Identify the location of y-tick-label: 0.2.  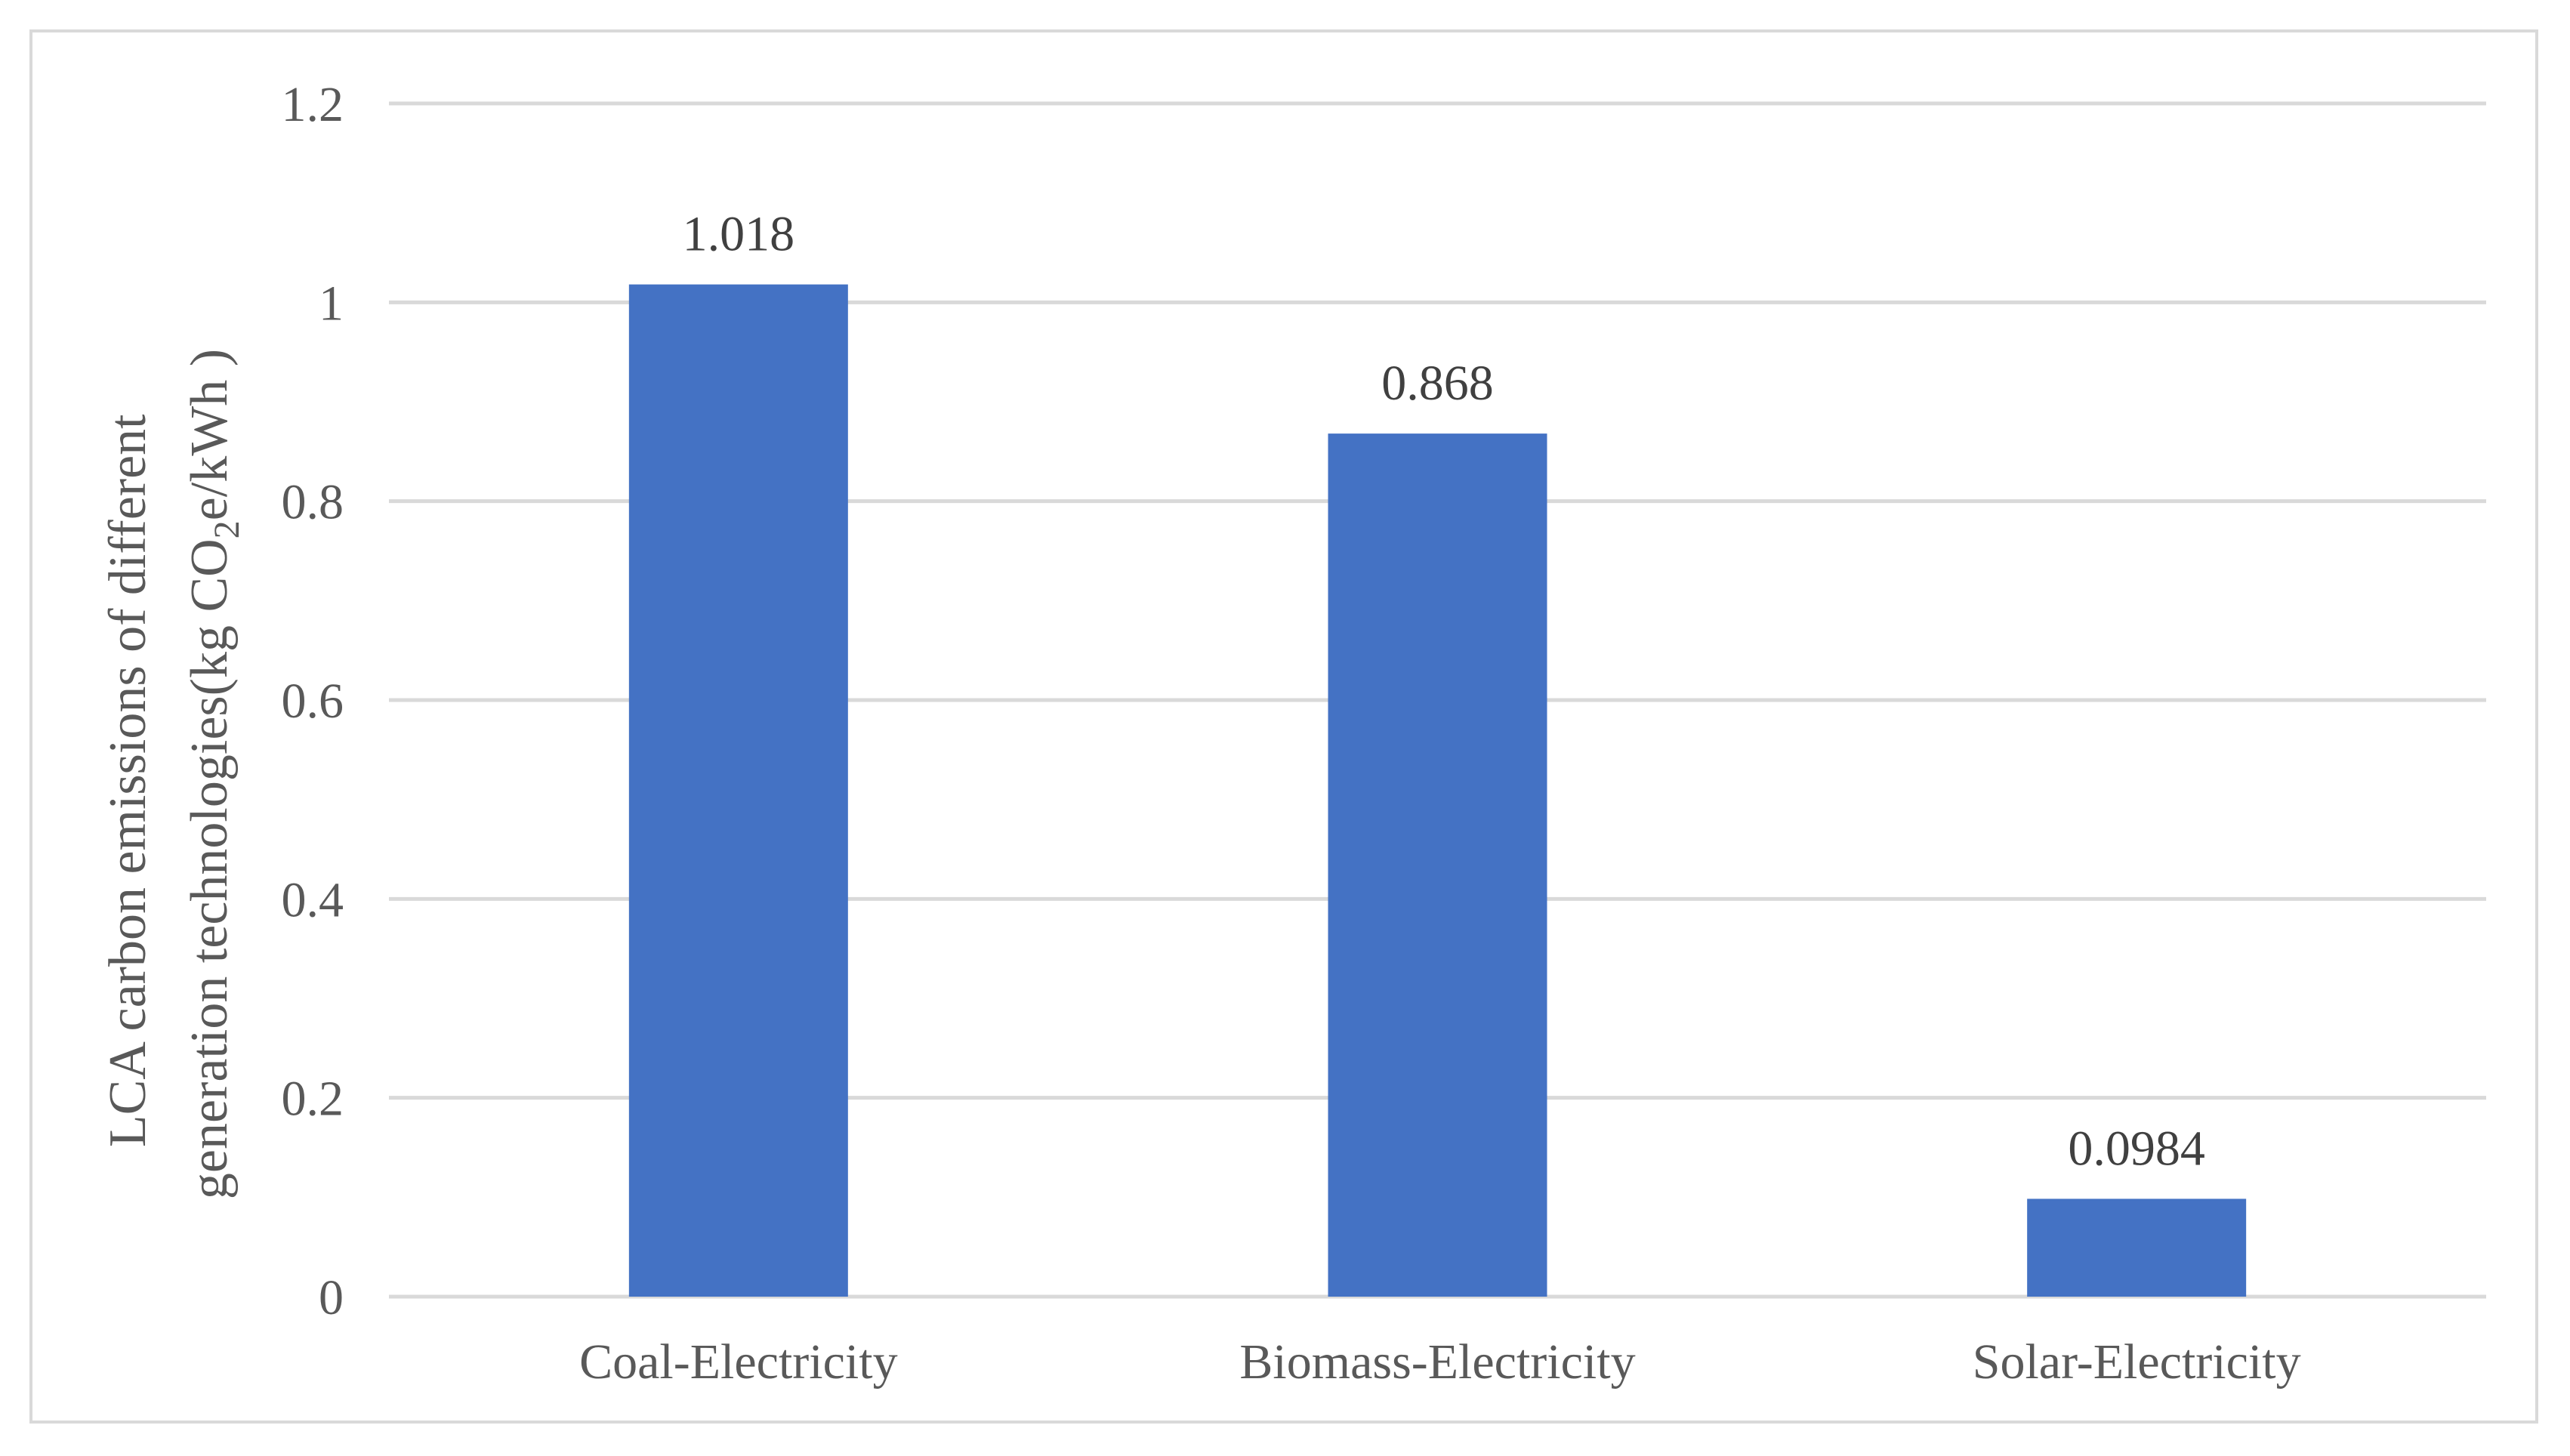
(313, 1099).